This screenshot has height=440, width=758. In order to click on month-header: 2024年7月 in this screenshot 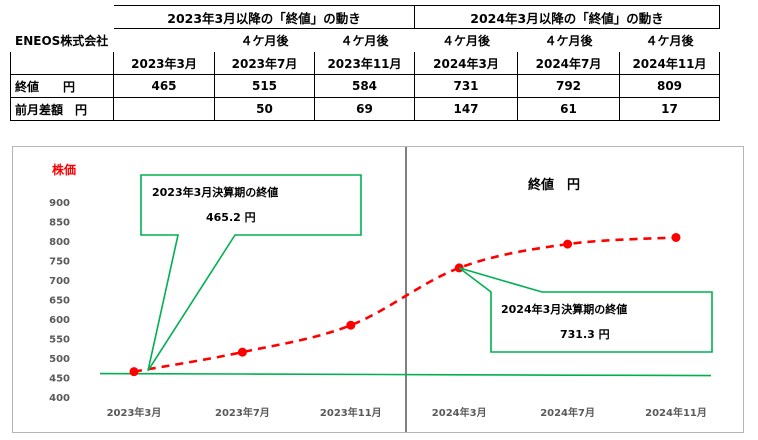, I will do `click(568, 63)`.